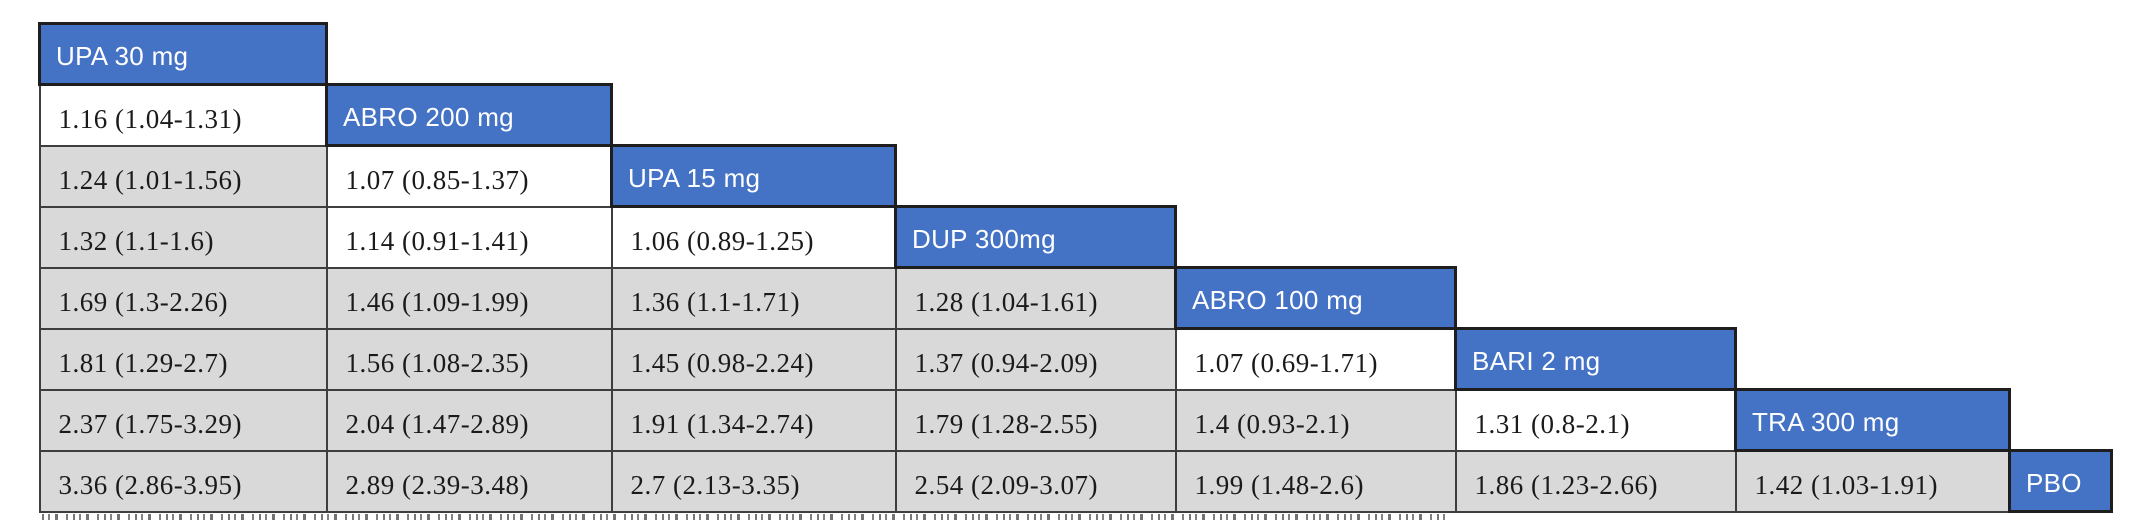 The width and height of the screenshot is (2130, 523). I want to click on estimate-cell: 2.54 (2.09-3.07), so click(1035, 481).